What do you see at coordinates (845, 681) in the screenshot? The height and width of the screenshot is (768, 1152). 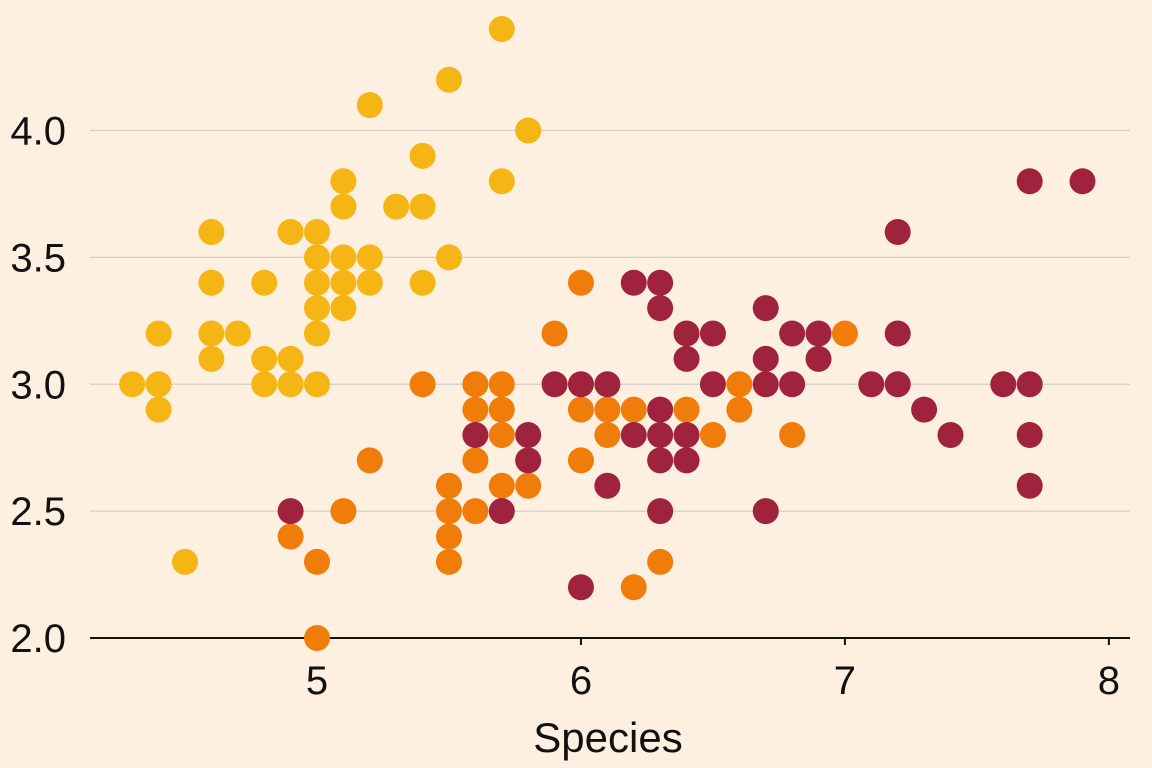 I see `x-tick-label: 7` at bounding box center [845, 681].